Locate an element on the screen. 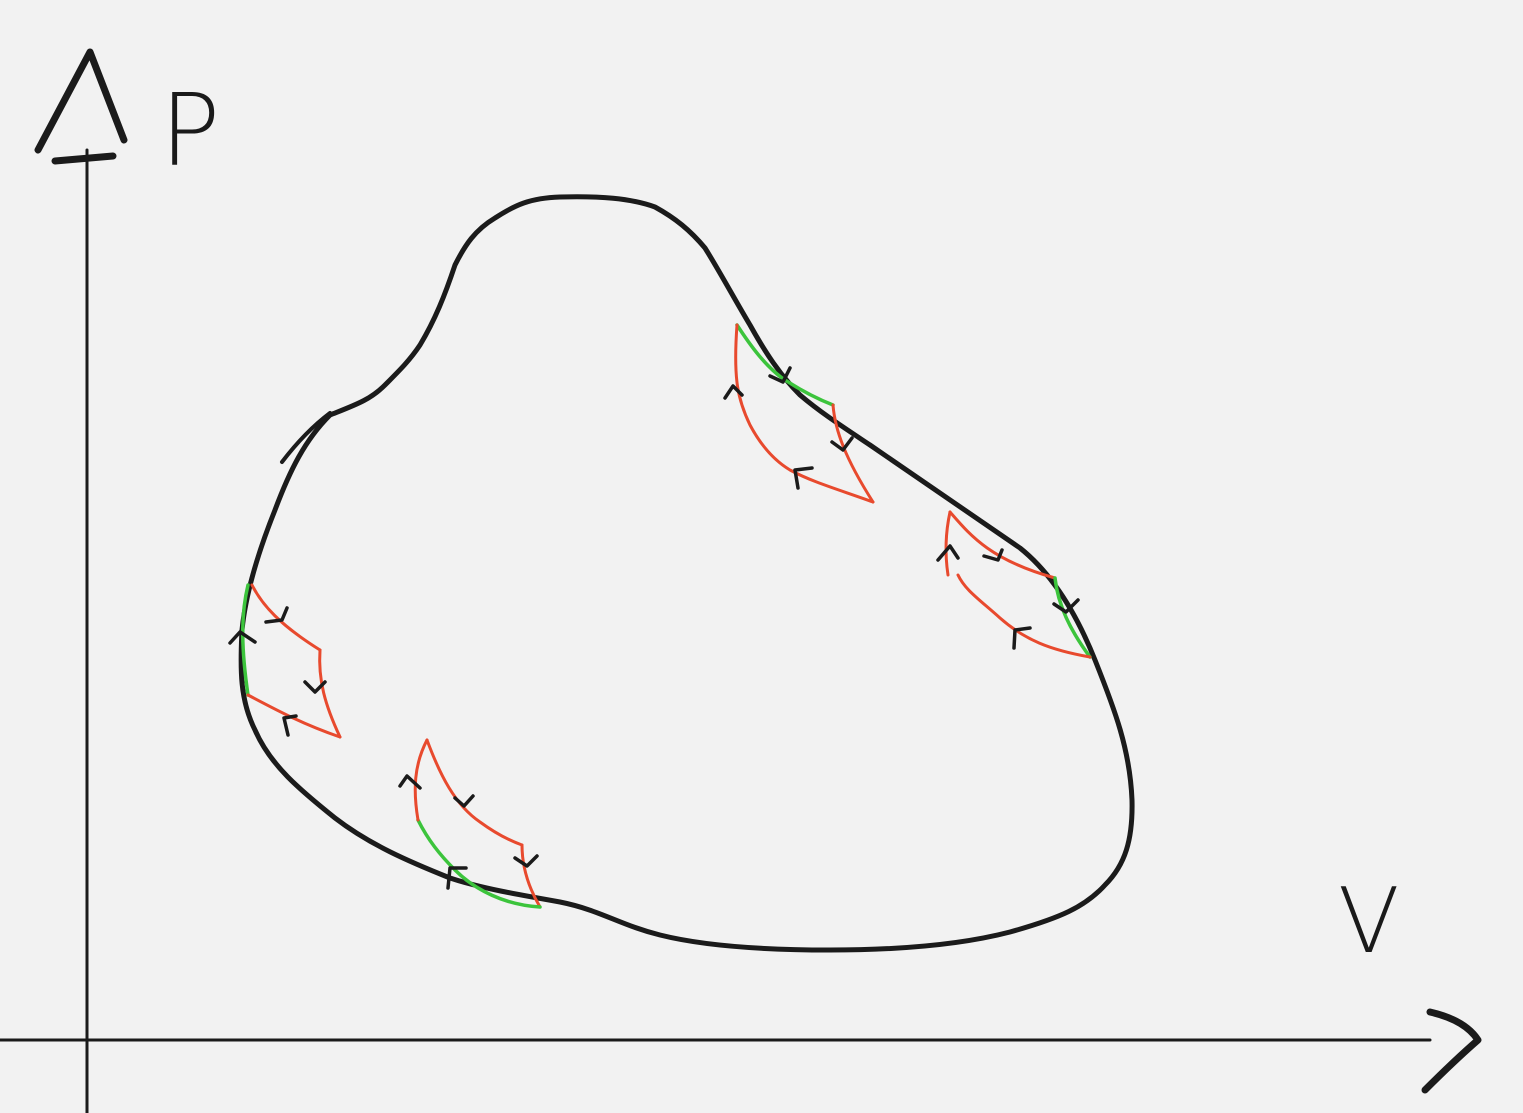  v-axis-arrow is located at coordinates (1451, 1051).